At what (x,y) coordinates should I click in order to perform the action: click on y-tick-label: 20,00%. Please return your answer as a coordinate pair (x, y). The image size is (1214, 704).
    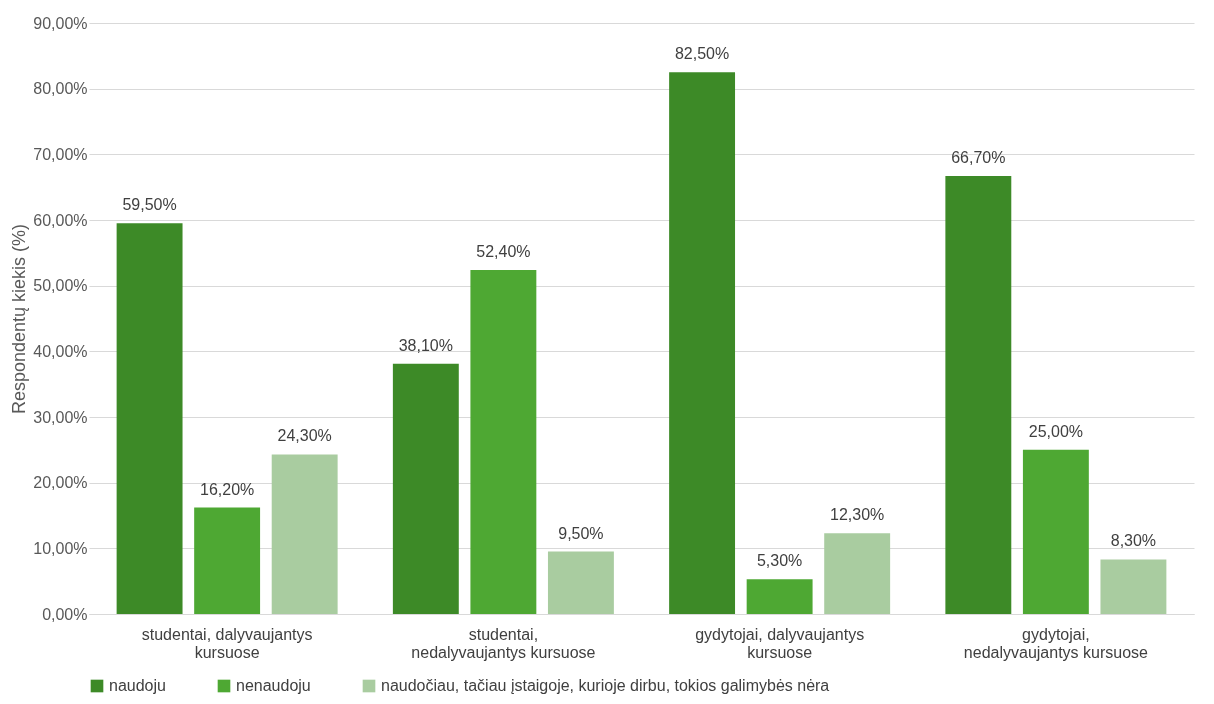
    Looking at the image, I should click on (60, 483).